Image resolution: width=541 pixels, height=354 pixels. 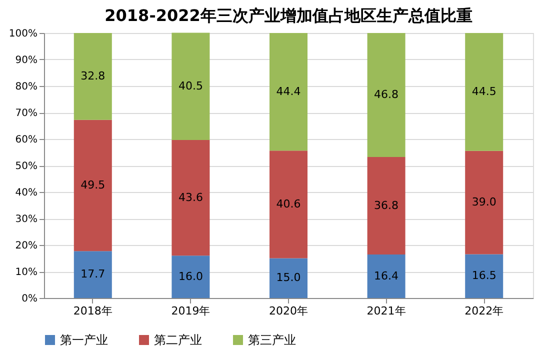 I want to click on data-label: 44.5, so click(x=484, y=91).